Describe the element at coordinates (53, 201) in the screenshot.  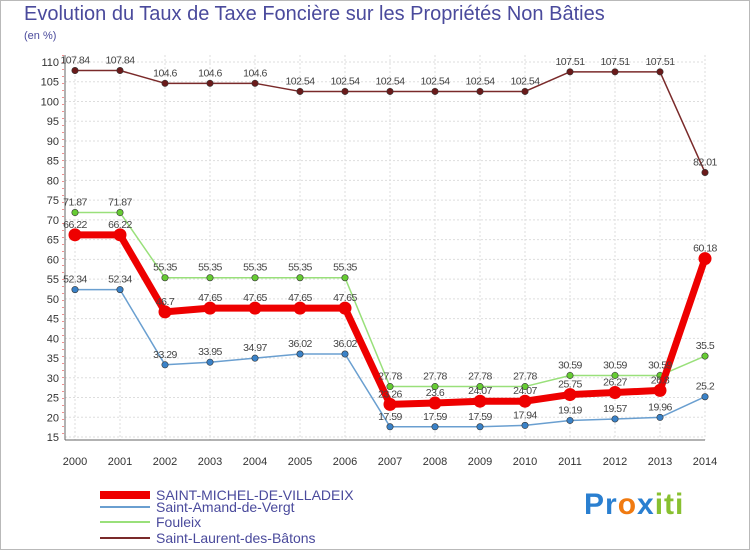
I see `y-tick-label: 75` at that location.